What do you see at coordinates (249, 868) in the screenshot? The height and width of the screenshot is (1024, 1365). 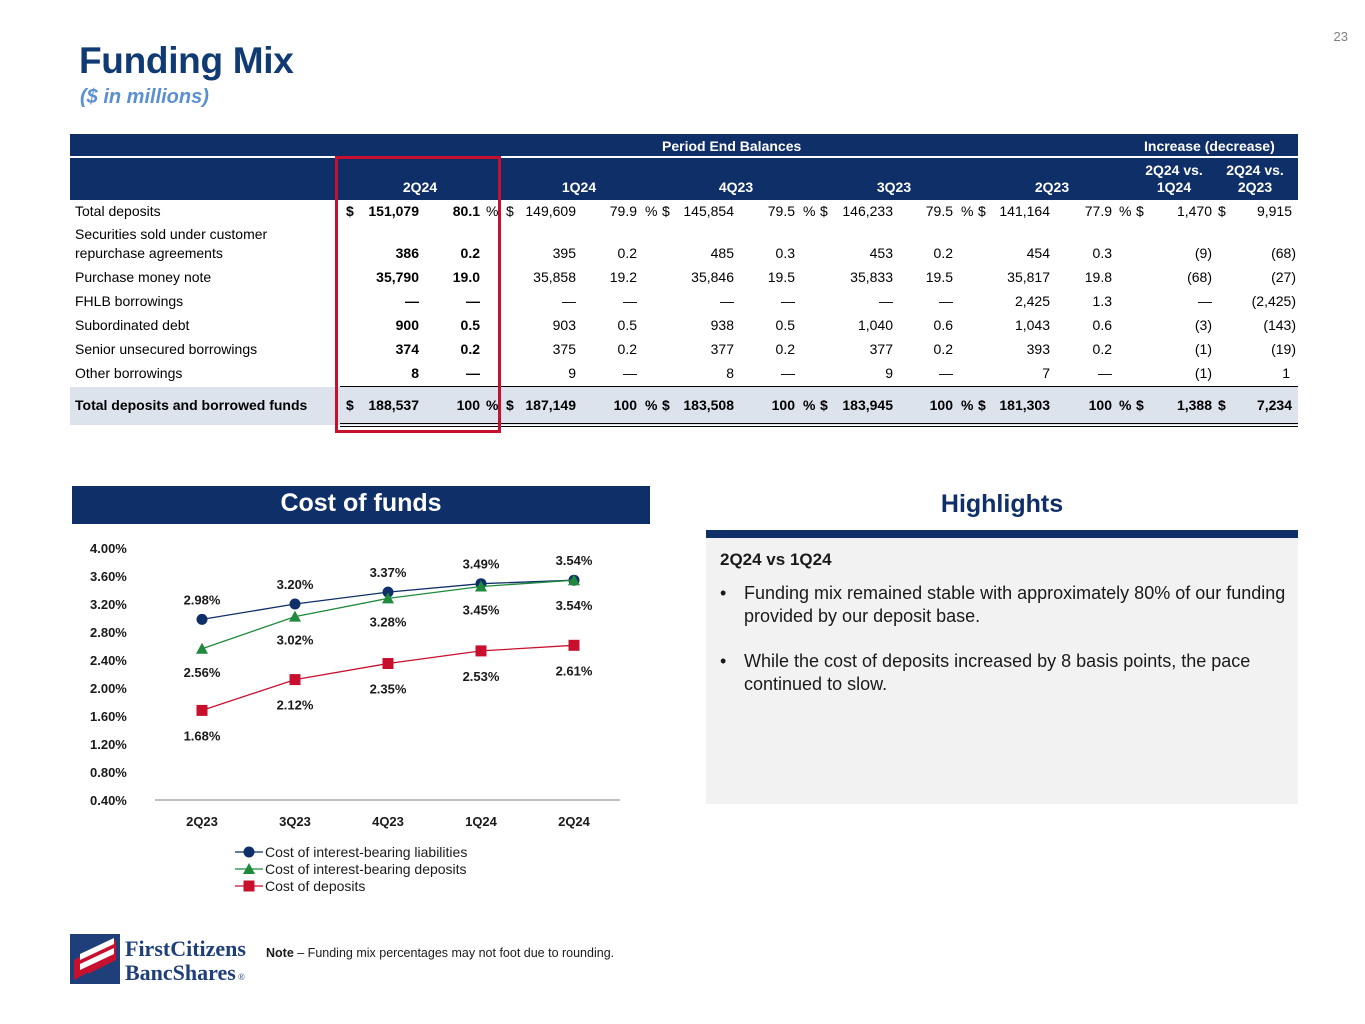 I see `legend-marker` at bounding box center [249, 868].